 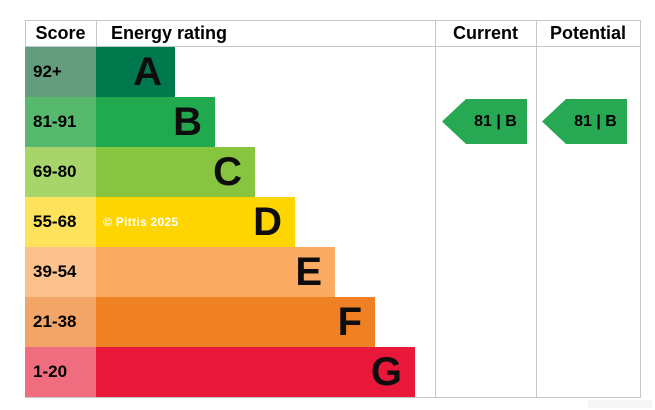 I want to click on band-row-c: 69-80 C, so click(x=140, y=172).